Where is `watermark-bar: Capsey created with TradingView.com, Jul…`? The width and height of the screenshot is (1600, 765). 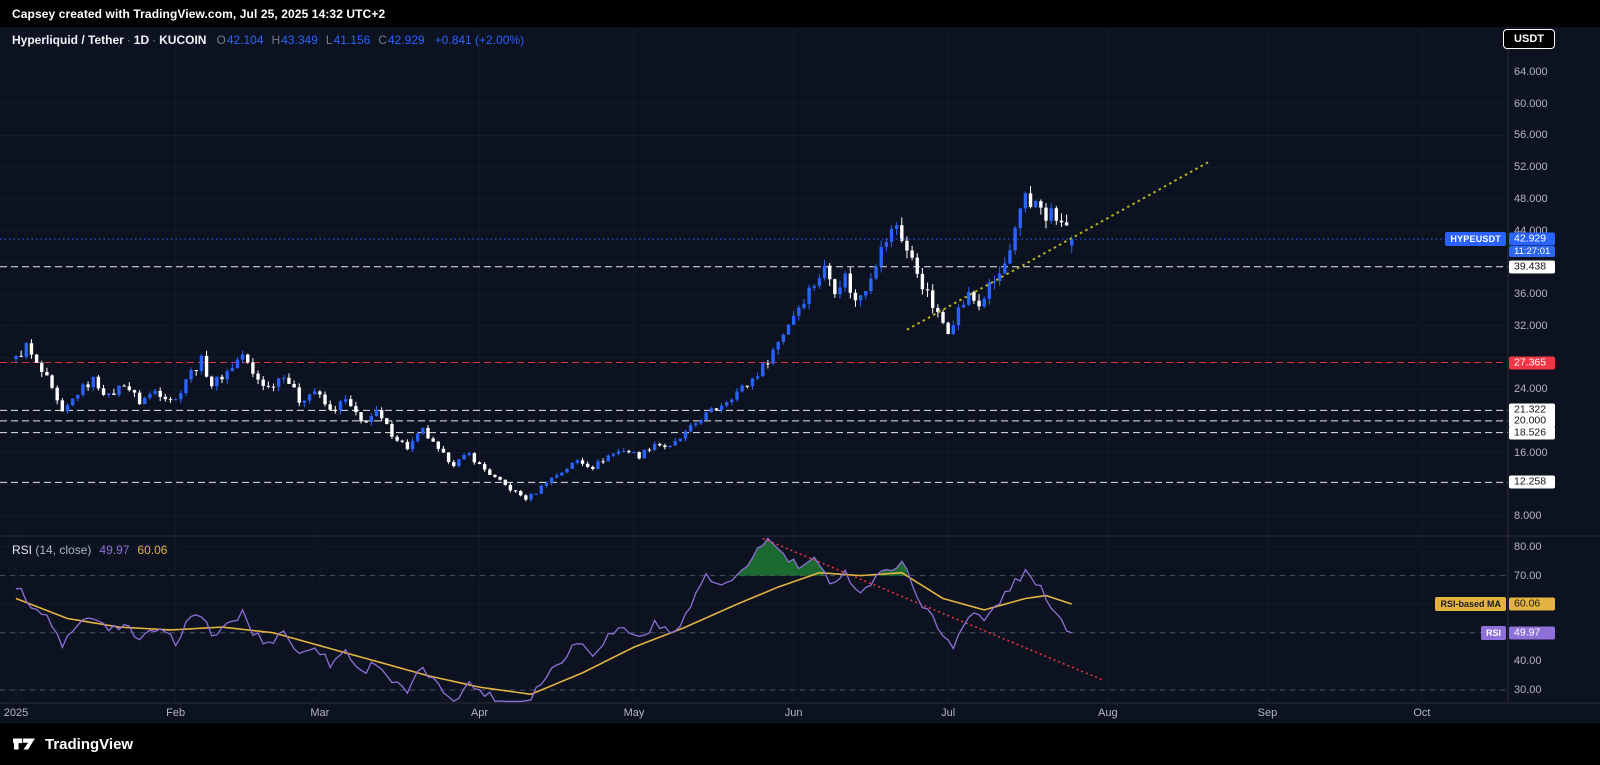
watermark-bar: Capsey created with TradingView.com, Jul… is located at coordinates (800, 13).